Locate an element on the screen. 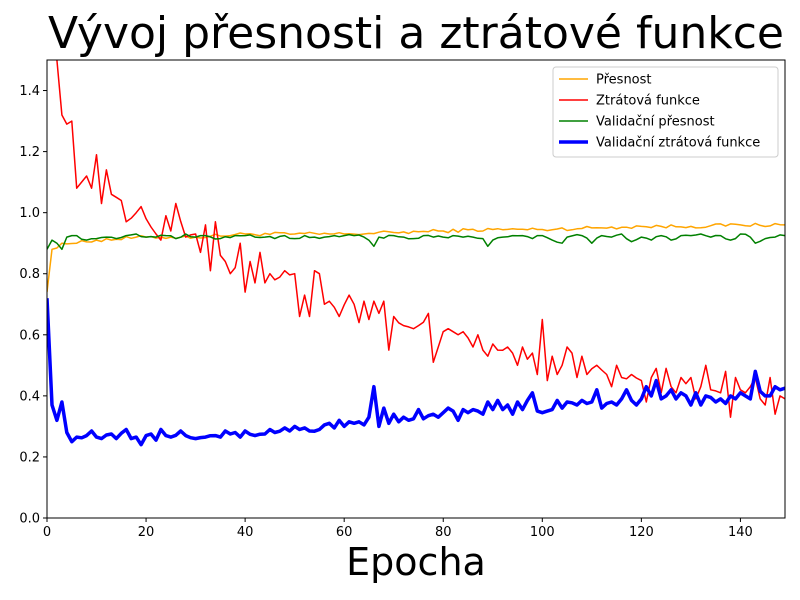 This screenshot has width=800, height=600. x-tick-label: 20 is located at coordinates (146, 532).